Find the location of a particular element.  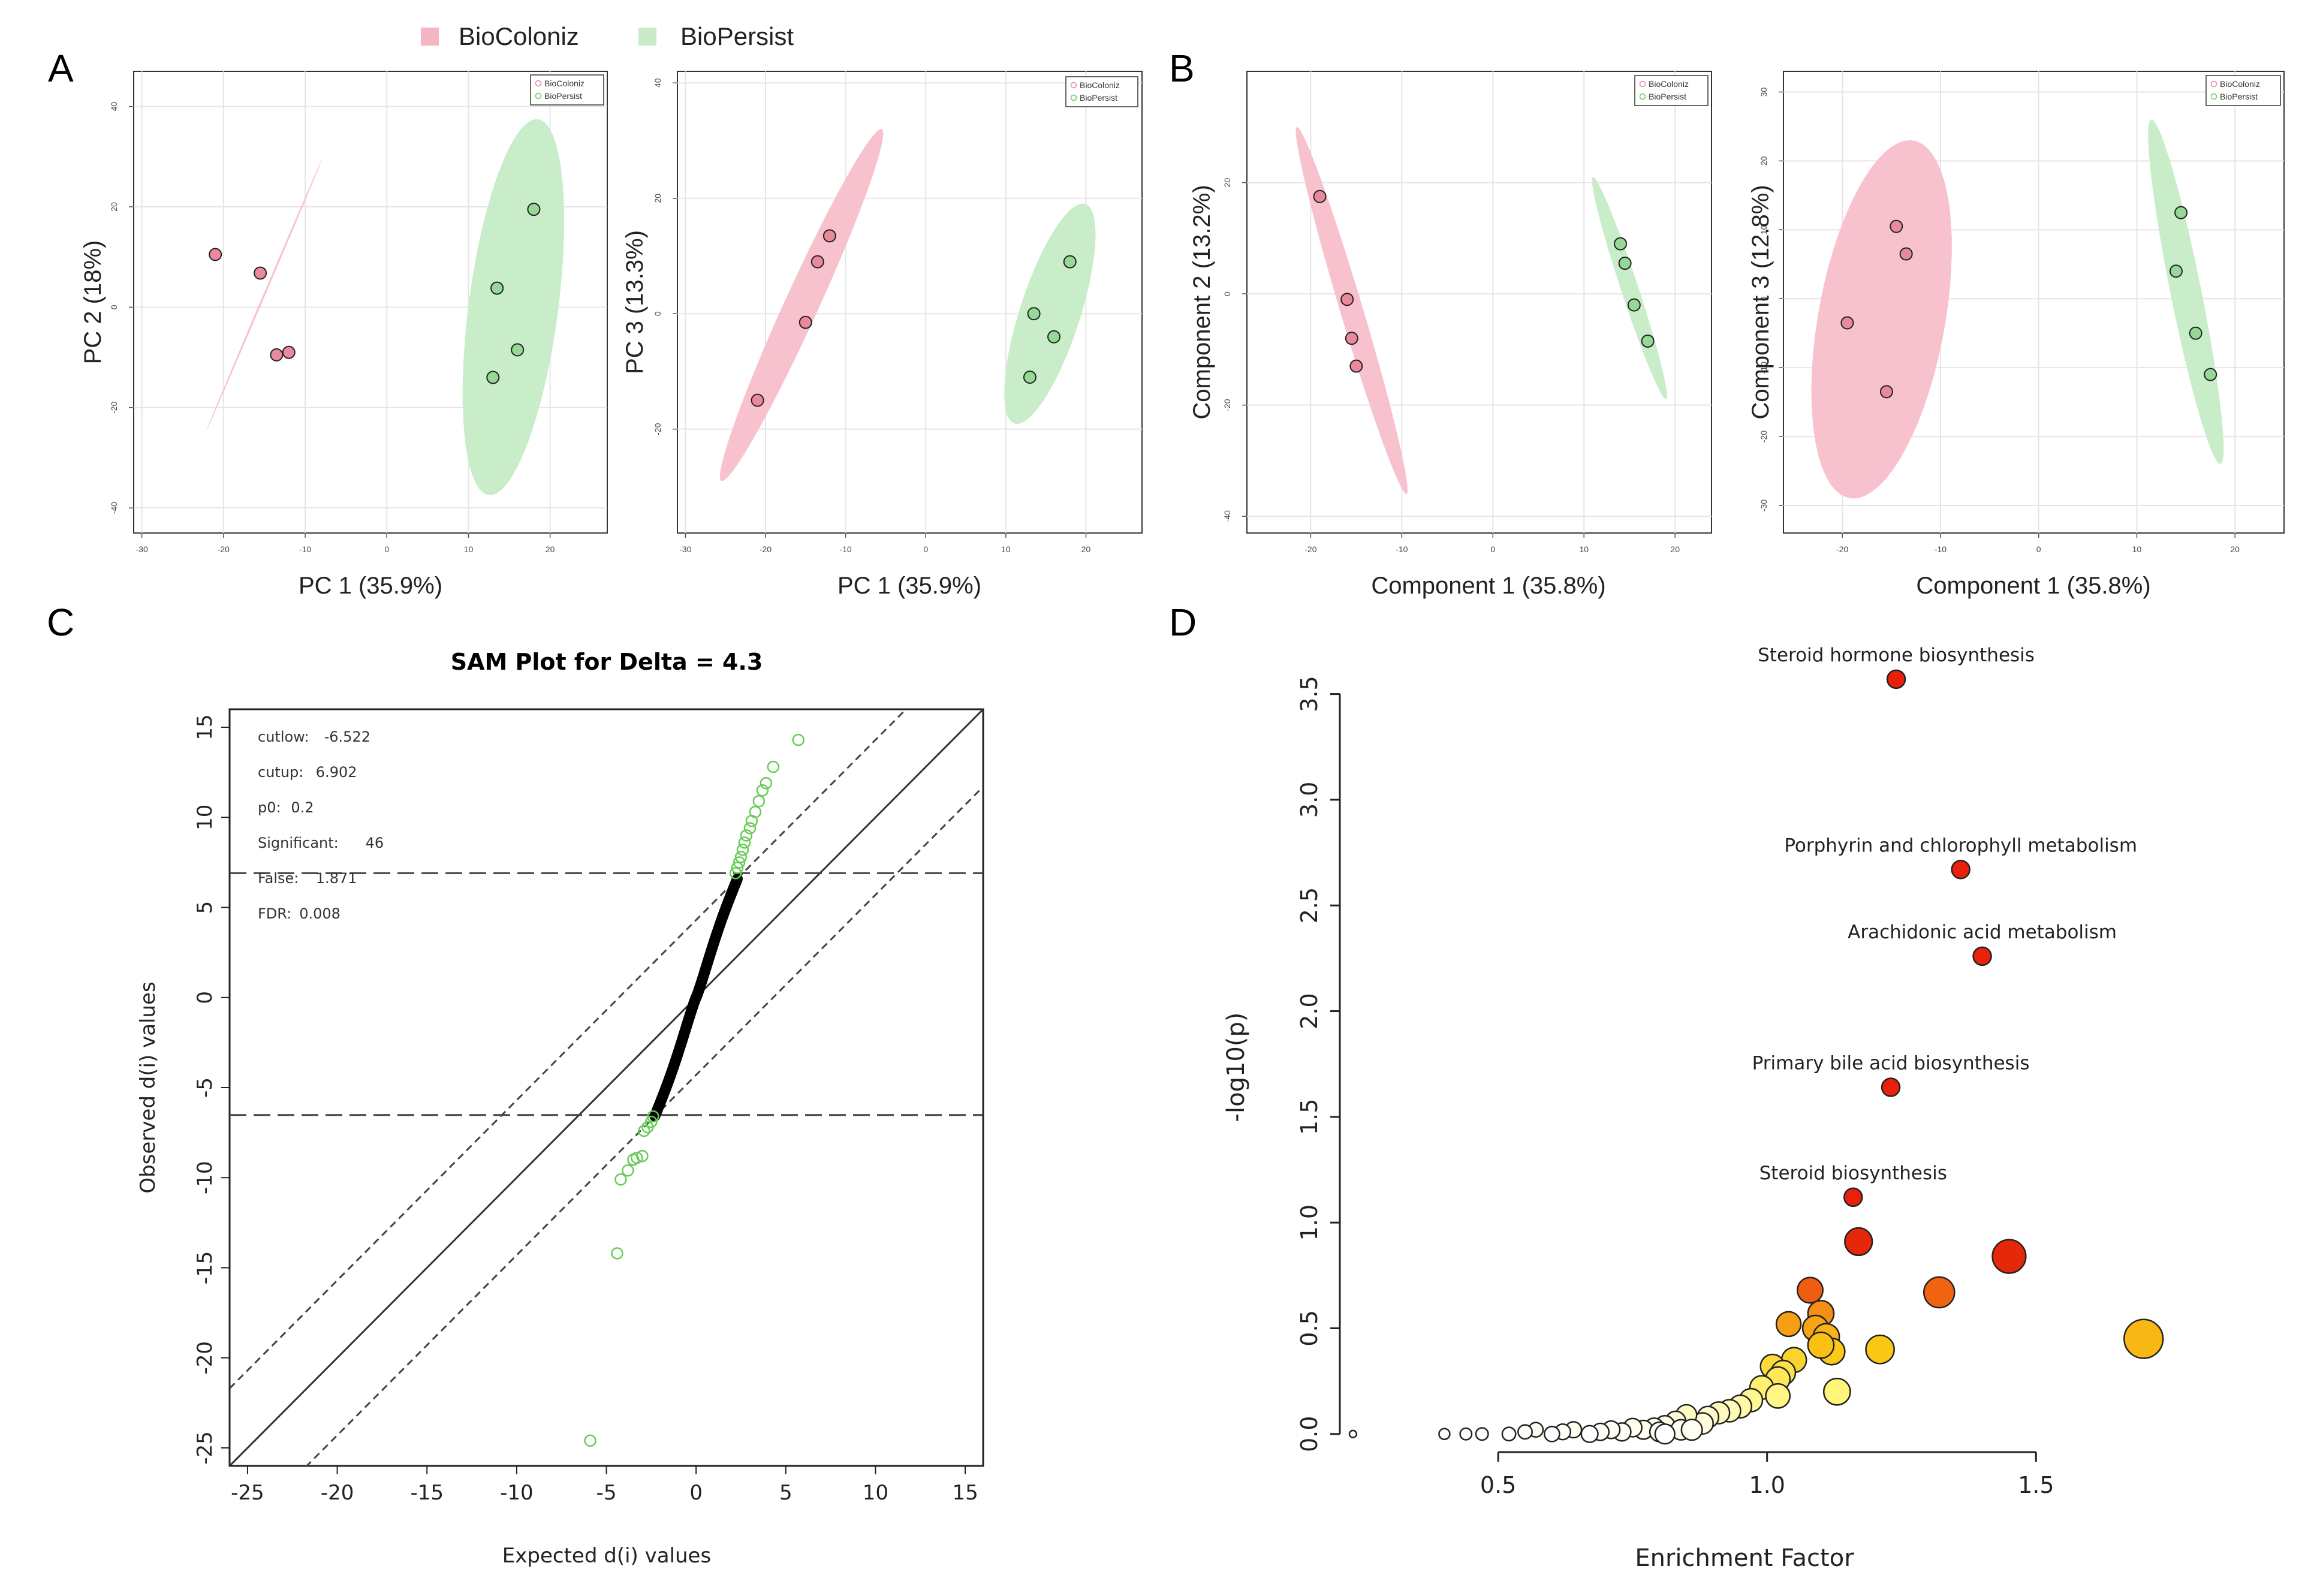

x-axis-label: Expected d(i) values is located at coordinates (606, 1556).